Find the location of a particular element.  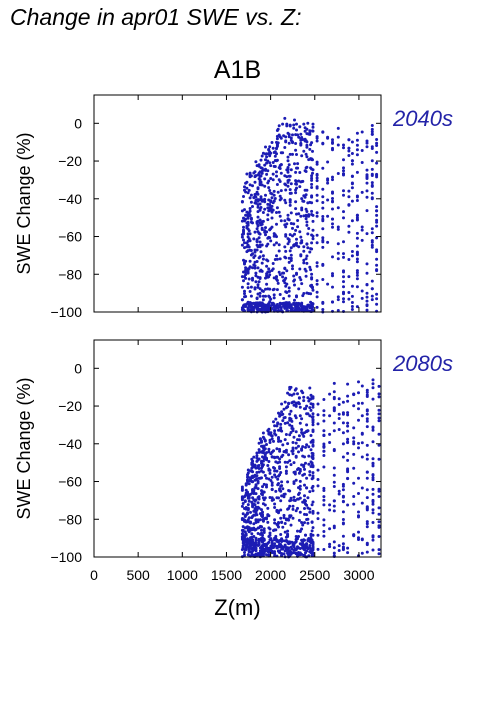

x-tick-label: 3000 is located at coordinates (358, 575).